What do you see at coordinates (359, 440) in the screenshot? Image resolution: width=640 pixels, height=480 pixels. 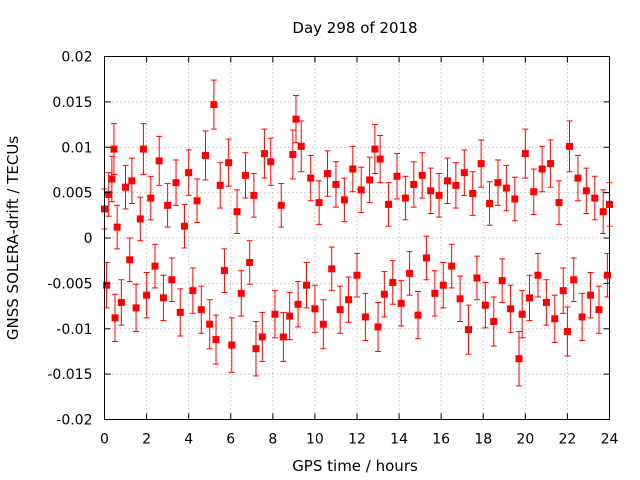 I see `x-tick-labels: 0 2 4 6 8 10 12 14 16 18 20 22 24` at bounding box center [359, 440].